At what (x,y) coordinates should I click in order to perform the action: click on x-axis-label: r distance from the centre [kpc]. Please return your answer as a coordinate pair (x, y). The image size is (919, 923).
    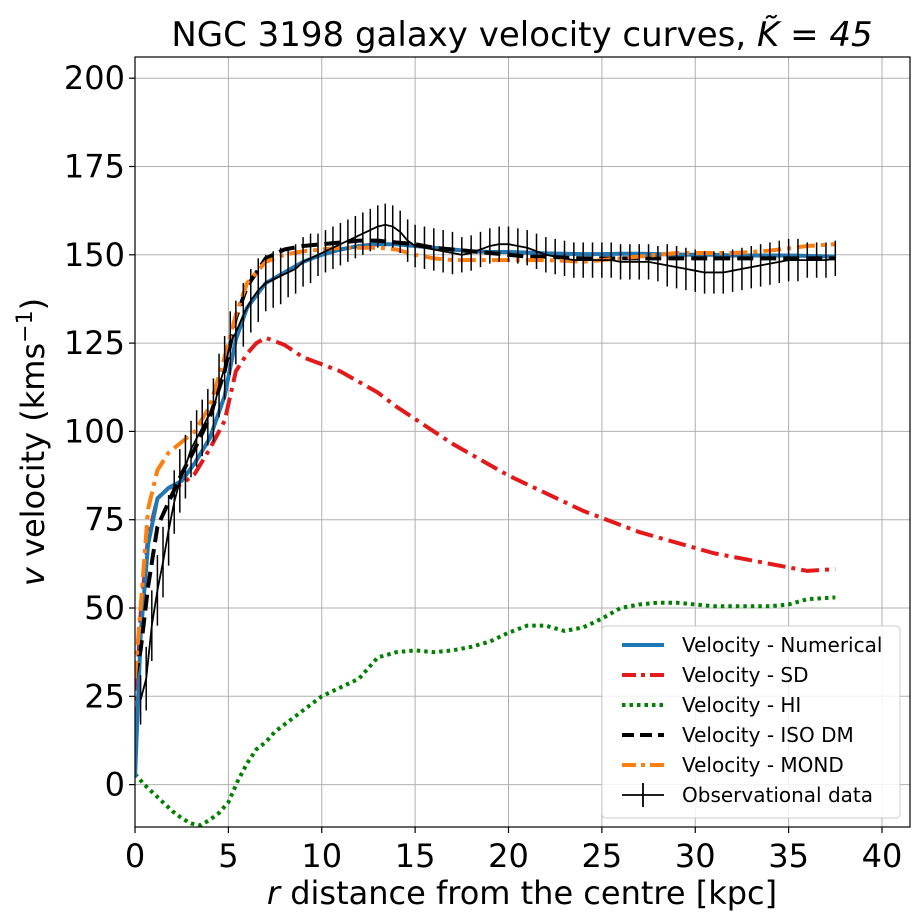
    Looking at the image, I should click on (522, 893).